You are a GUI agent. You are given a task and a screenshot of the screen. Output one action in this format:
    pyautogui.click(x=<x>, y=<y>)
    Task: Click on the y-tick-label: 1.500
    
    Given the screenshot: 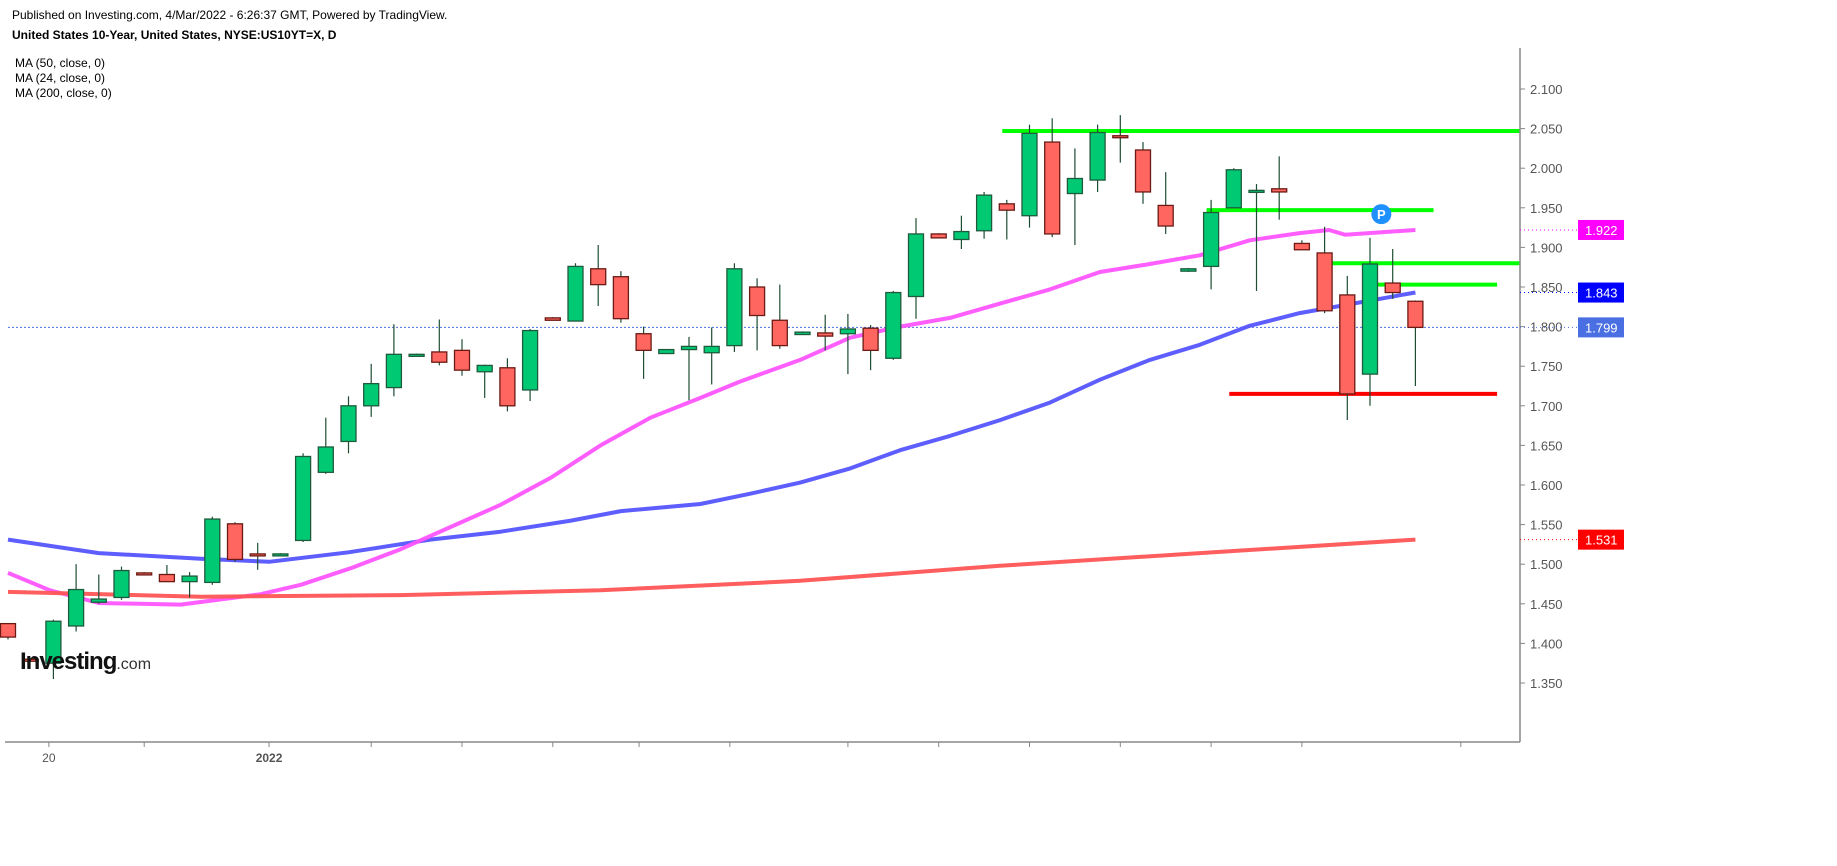 What is the action you would take?
    pyautogui.click(x=1546, y=564)
    